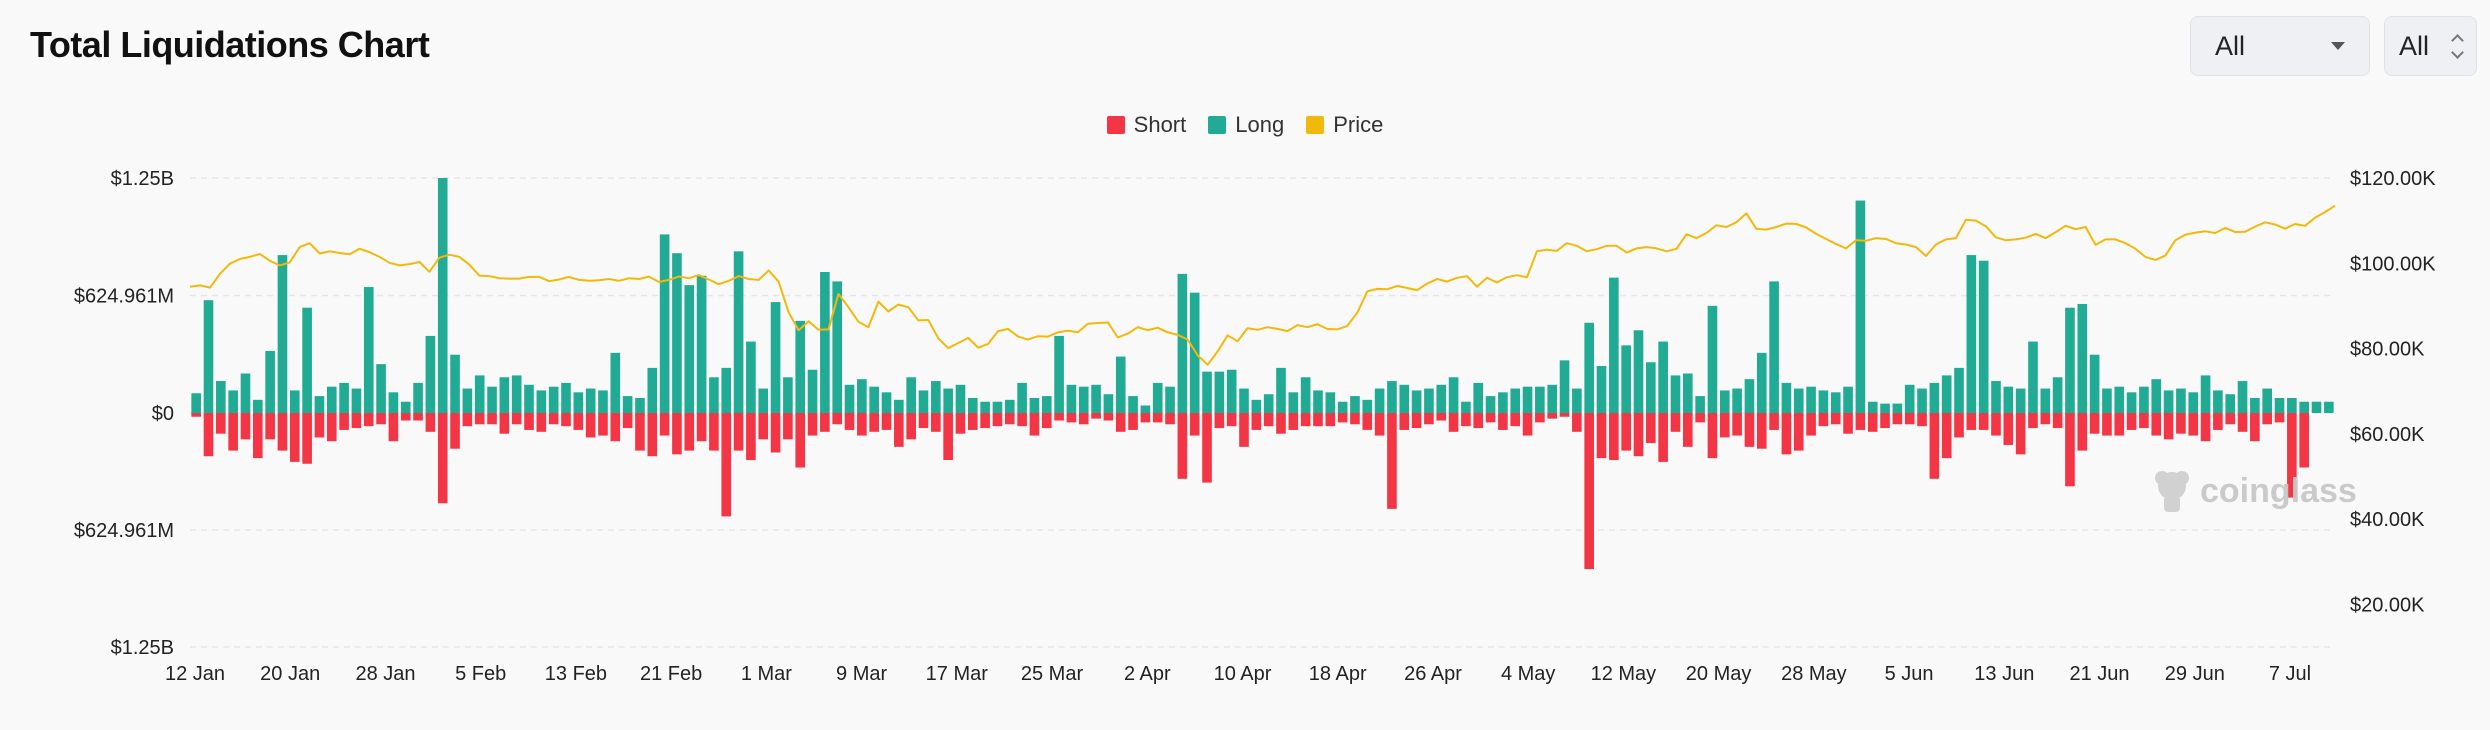 This screenshot has width=2490, height=730. Describe the element at coordinates (230, 44) in the screenshot. I see `page-title: Total Liquidations Chart` at that location.